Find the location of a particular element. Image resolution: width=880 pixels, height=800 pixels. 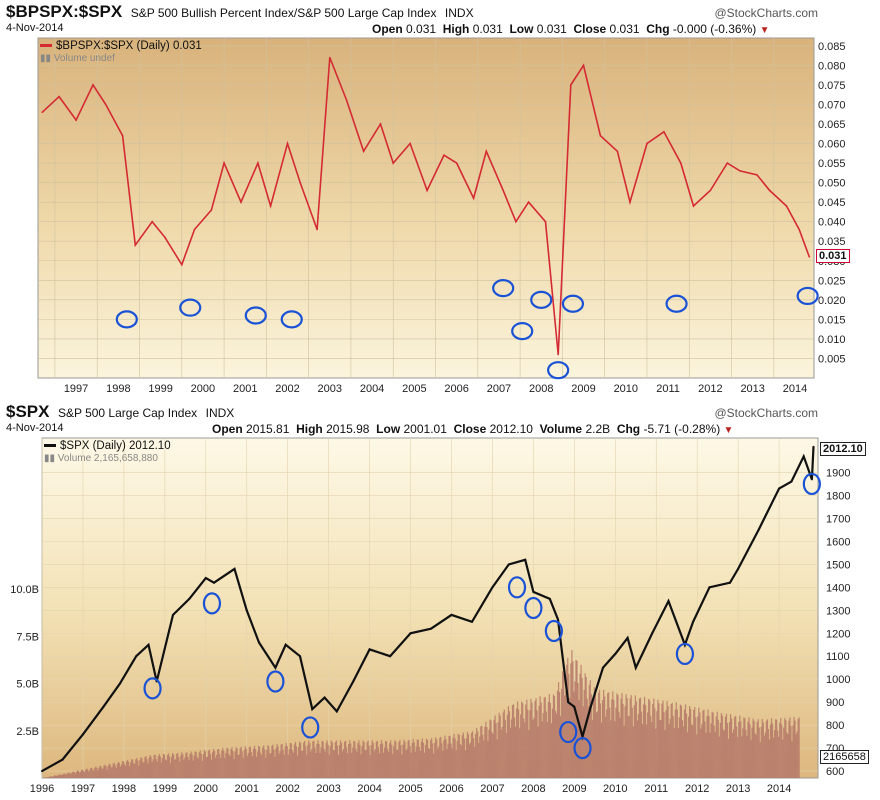

bottom-price-box: 2012.10 is located at coordinates (843, 449).